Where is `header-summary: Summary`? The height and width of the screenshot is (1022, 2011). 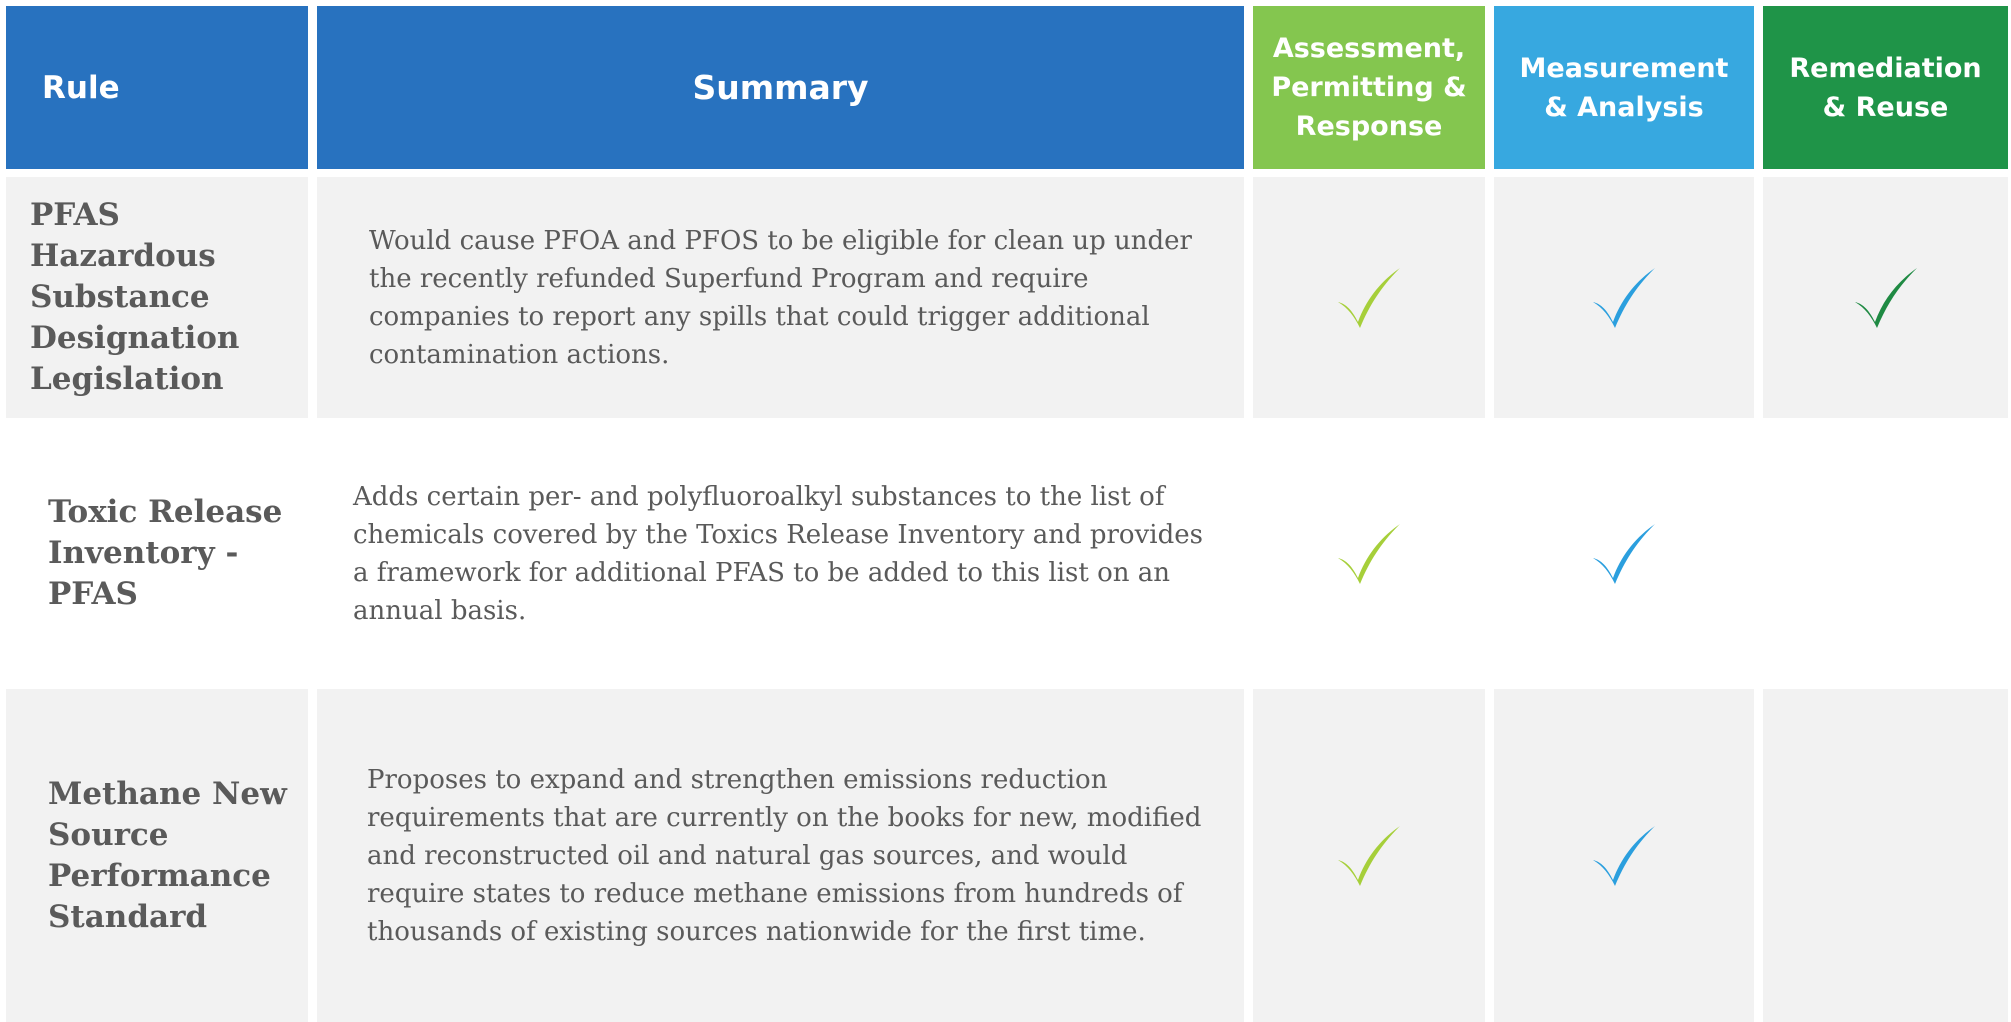 header-summary: Summary is located at coordinates (780, 87).